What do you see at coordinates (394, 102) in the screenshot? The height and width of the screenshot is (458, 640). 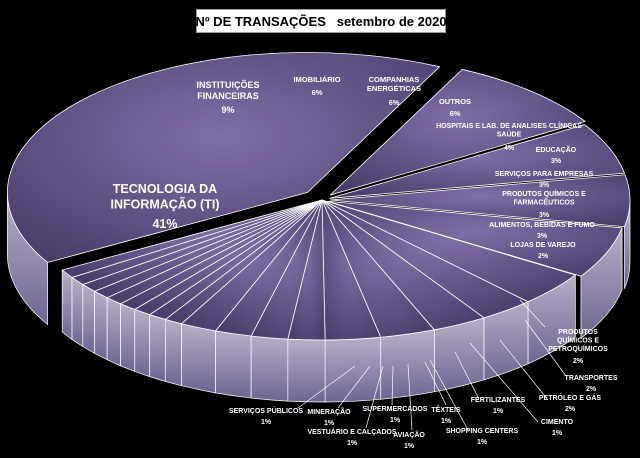 I see `slice-value-3: 6%` at bounding box center [394, 102].